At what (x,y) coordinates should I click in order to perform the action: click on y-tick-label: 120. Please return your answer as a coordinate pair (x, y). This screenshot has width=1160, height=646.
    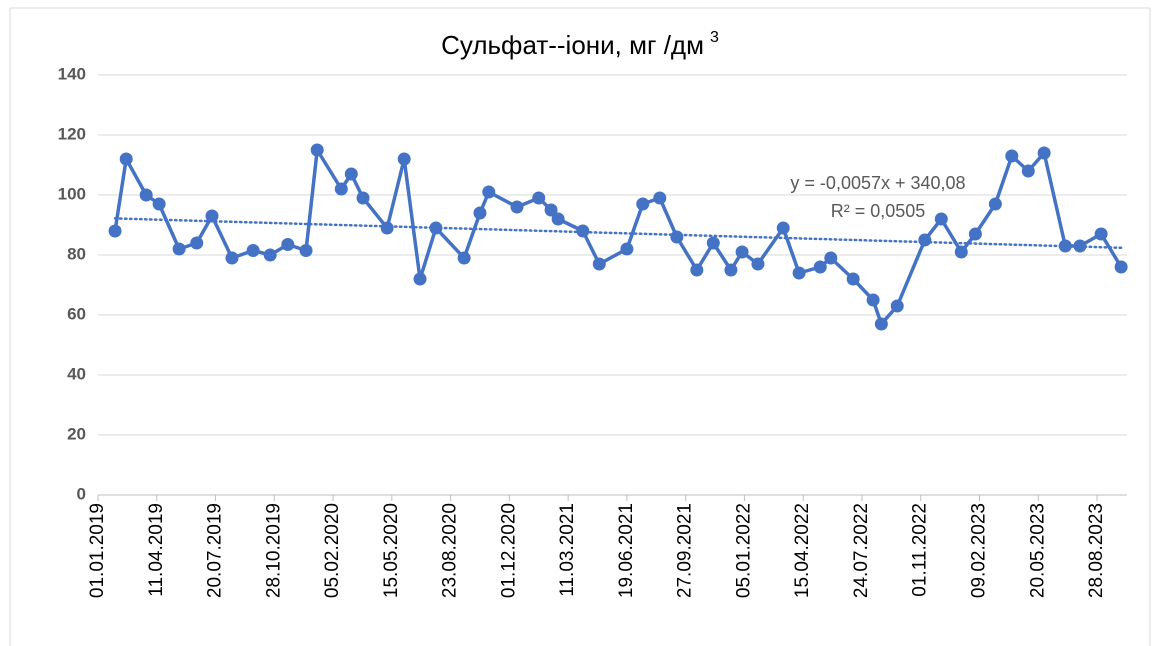
    Looking at the image, I should click on (72, 133).